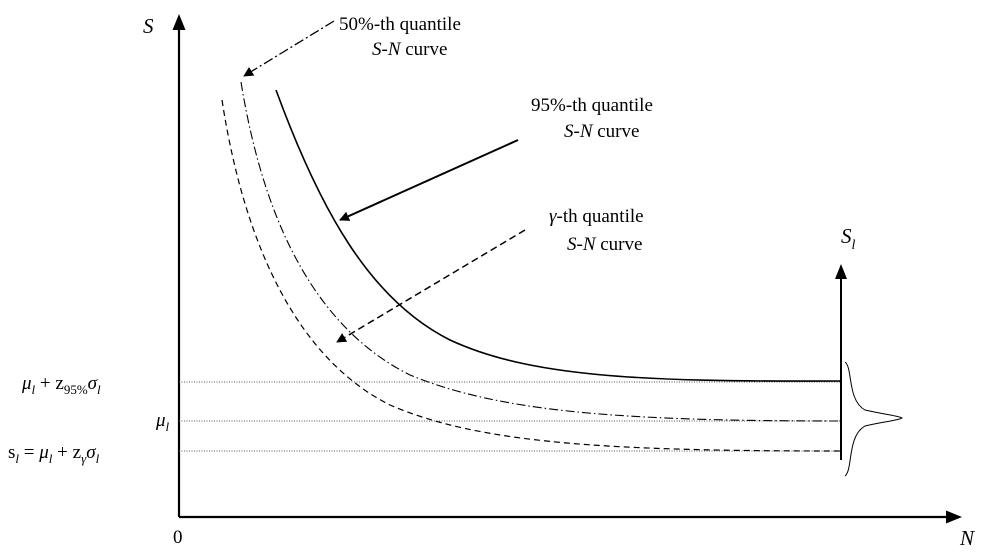 The width and height of the screenshot is (985, 553). Describe the element at coordinates (400, 37) in the screenshot. I see `label-50-quantile: 50%-th quantile S-N curve` at that location.